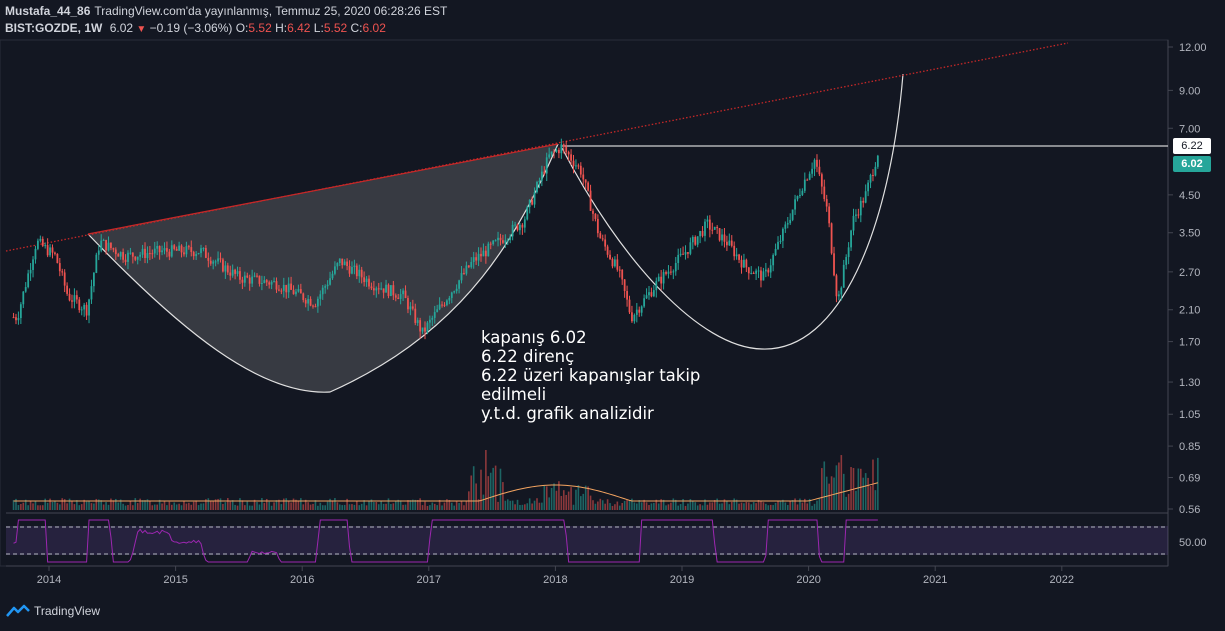  Describe the element at coordinates (567, 413) in the screenshot. I see `note-line: y.t.d. grafik analizidir` at that location.